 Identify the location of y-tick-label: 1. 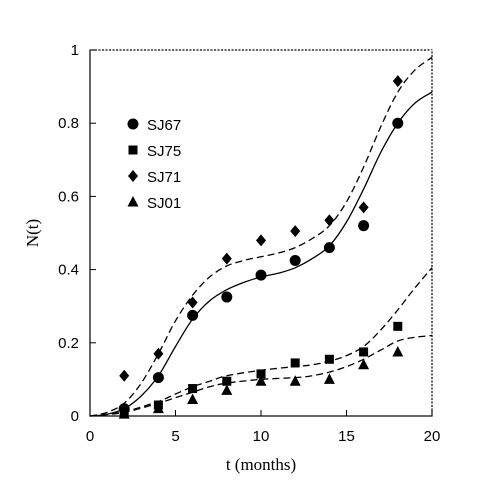
(75, 50).